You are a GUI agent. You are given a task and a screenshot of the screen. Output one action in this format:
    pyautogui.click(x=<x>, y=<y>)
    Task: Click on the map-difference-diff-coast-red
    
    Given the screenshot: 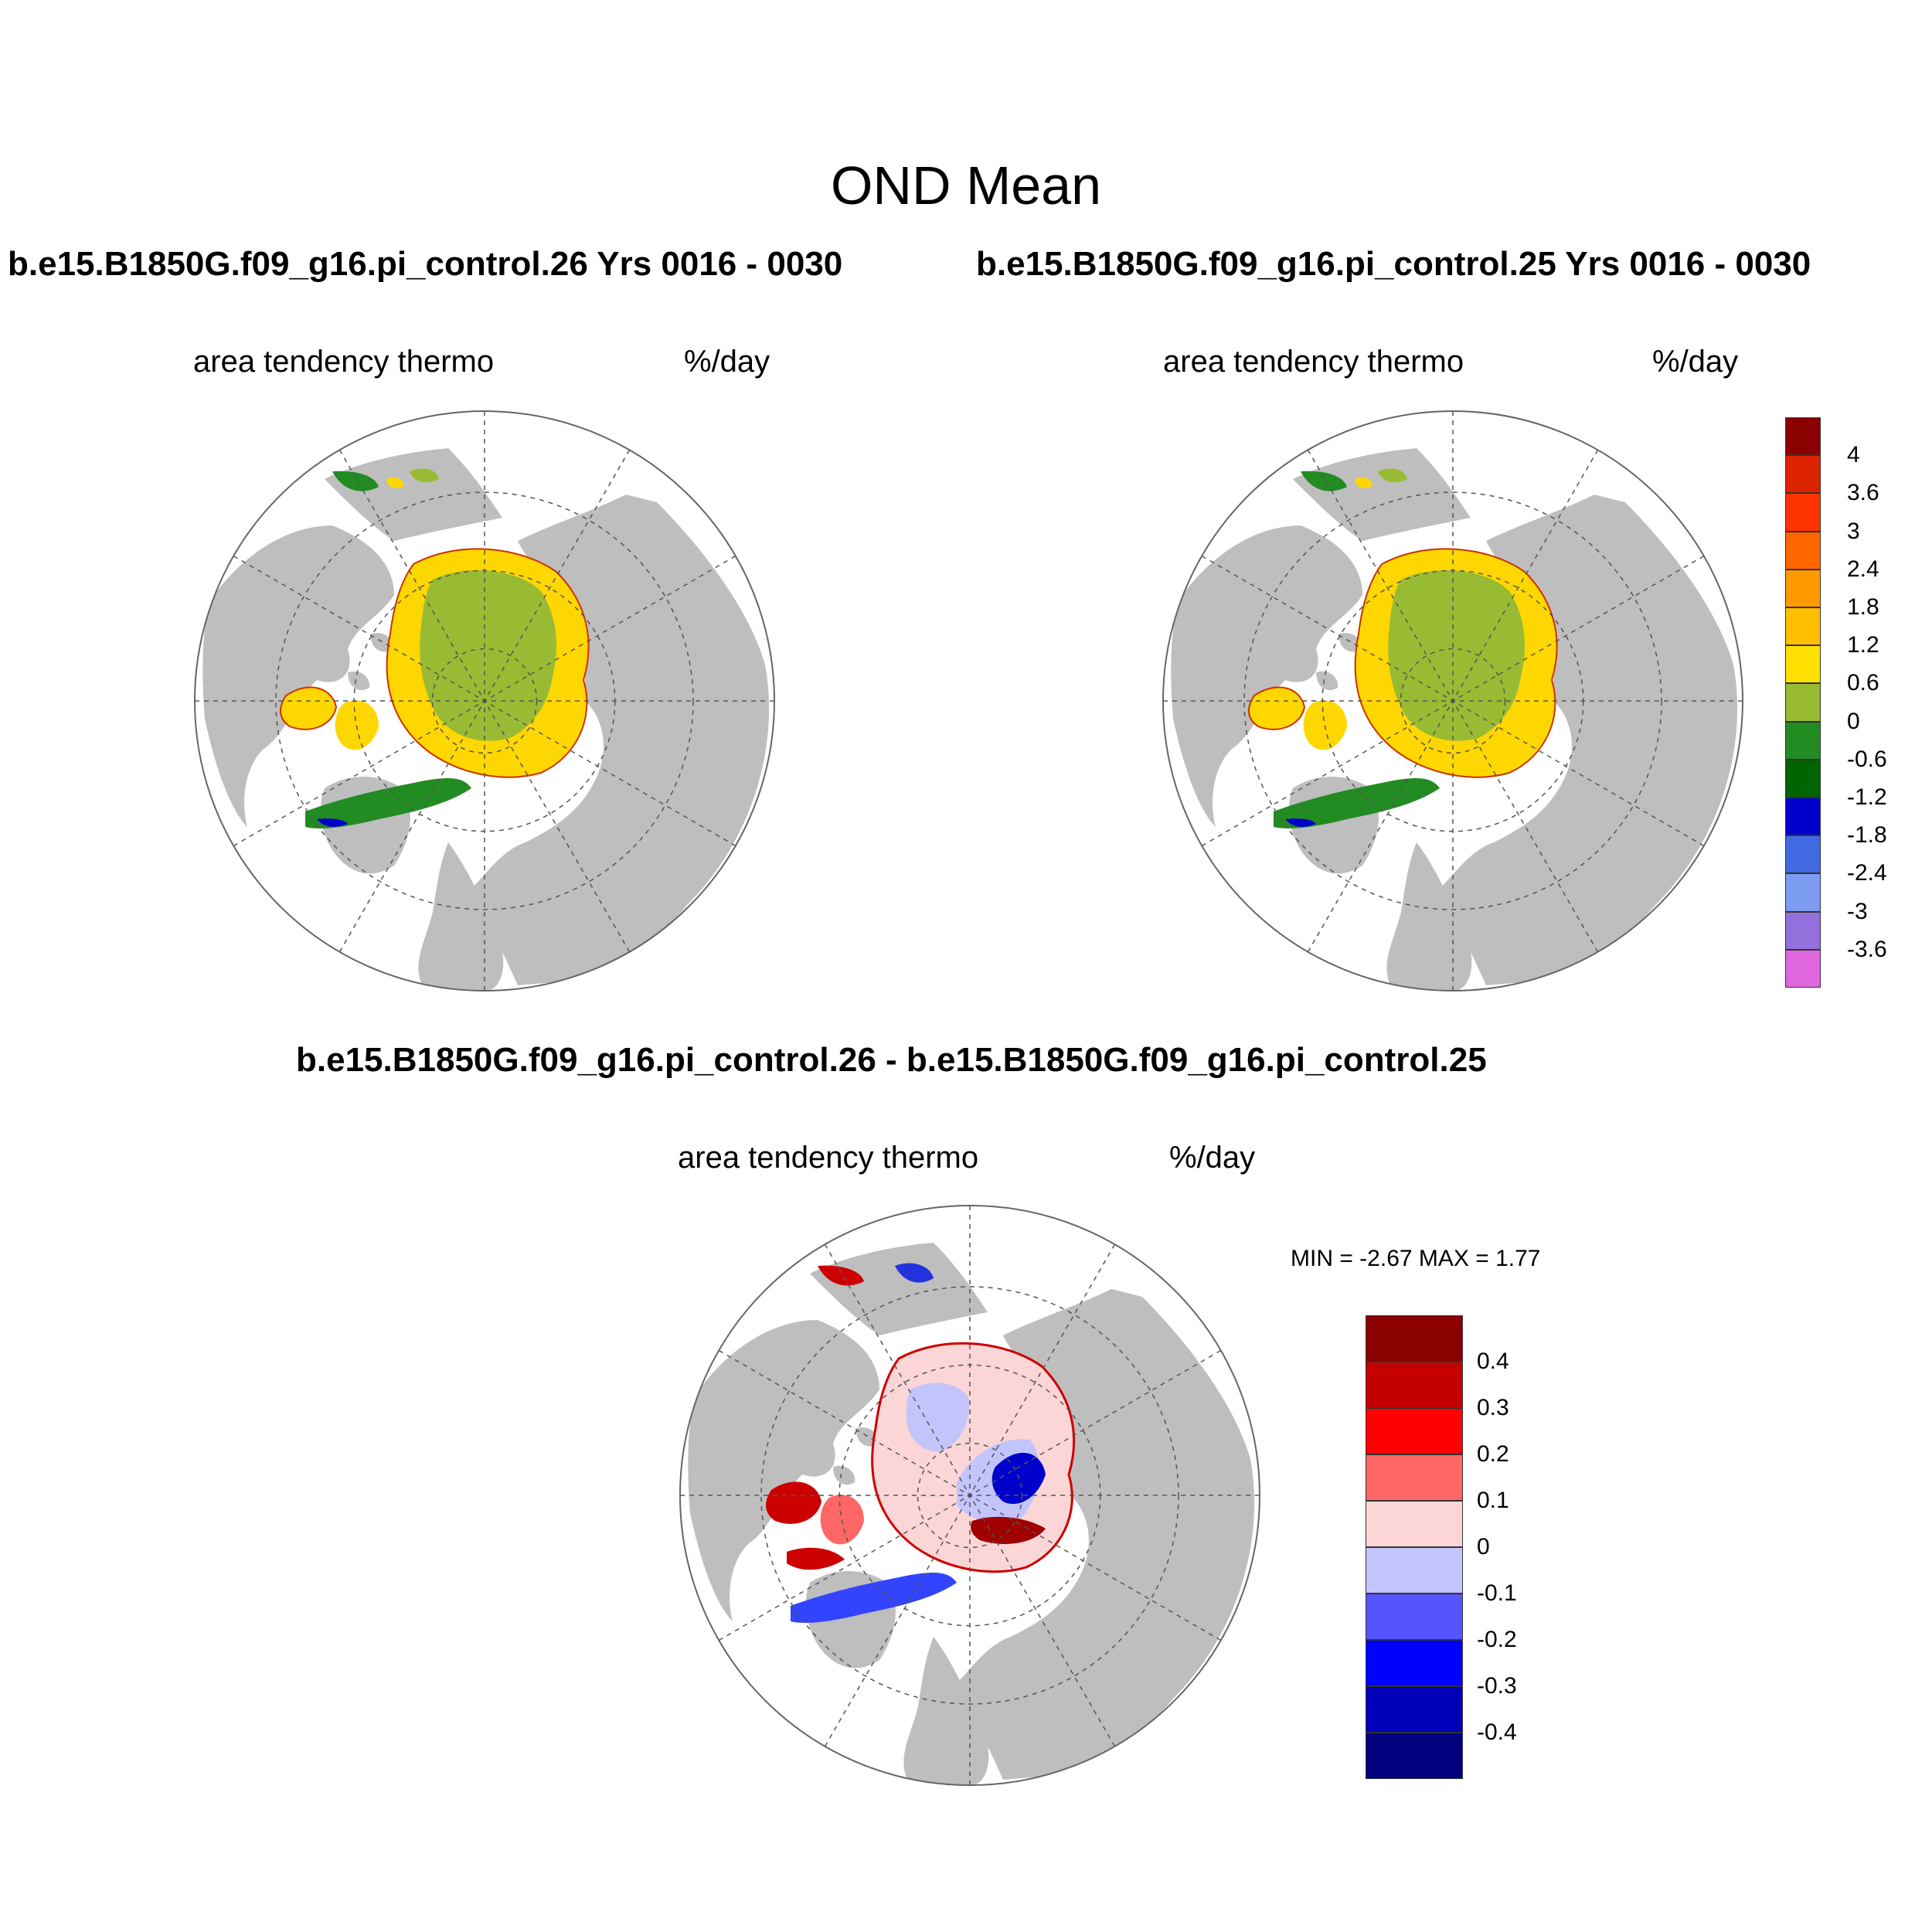 What is the action you would take?
    pyautogui.click(x=816, y=1559)
    